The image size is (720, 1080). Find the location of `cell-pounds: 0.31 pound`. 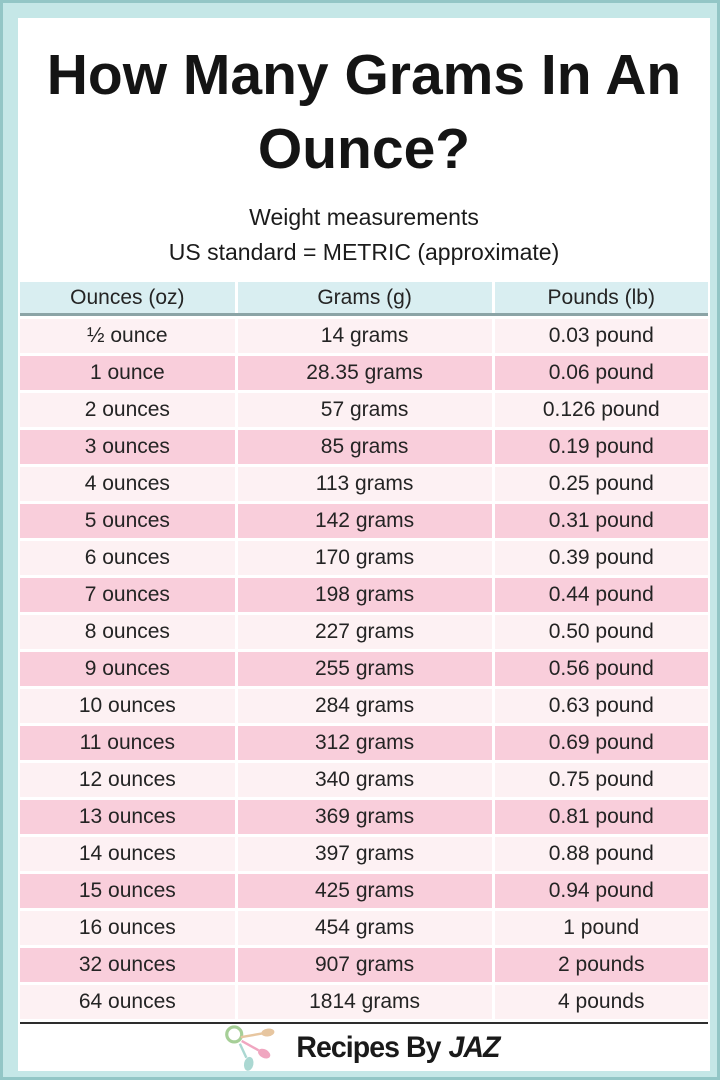

cell-pounds: 0.31 pound is located at coordinates (601, 521).